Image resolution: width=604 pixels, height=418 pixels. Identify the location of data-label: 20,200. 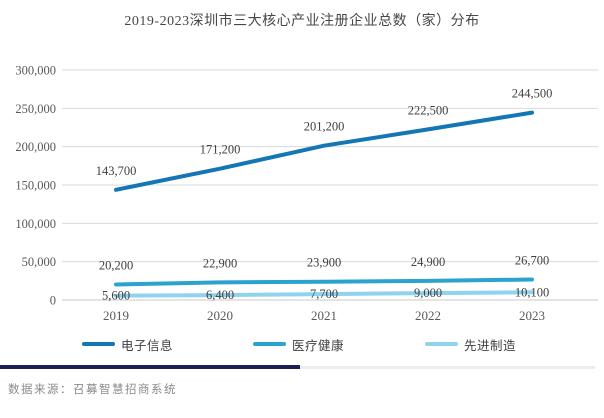
(116, 266).